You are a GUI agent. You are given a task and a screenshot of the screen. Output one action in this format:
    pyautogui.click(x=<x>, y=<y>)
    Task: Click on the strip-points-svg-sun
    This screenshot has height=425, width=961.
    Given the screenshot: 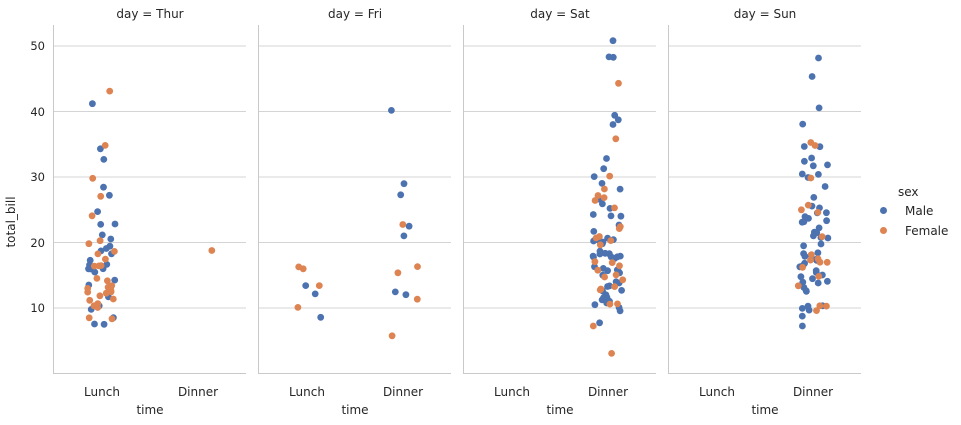 What is the action you would take?
    pyautogui.click(x=765, y=187)
    